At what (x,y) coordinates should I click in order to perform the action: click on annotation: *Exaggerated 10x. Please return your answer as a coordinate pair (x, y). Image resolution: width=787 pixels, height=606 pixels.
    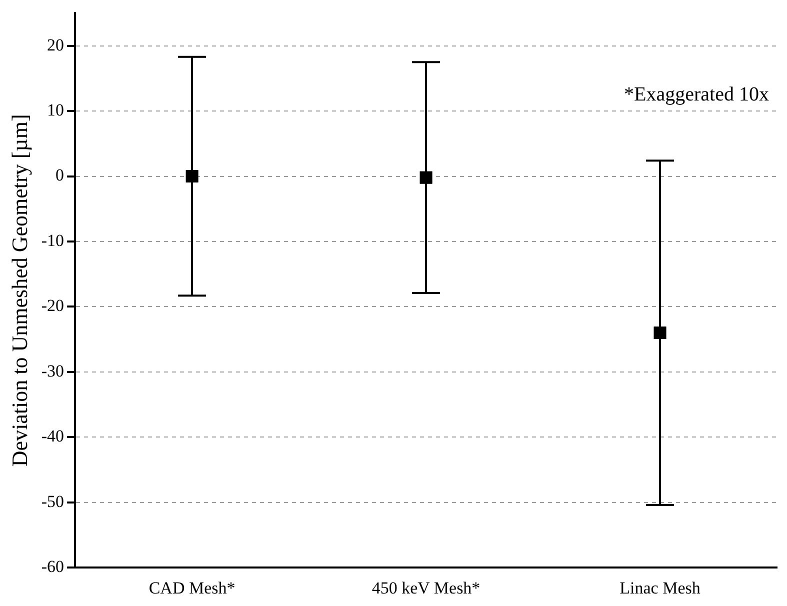
    Looking at the image, I should click on (696, 94).